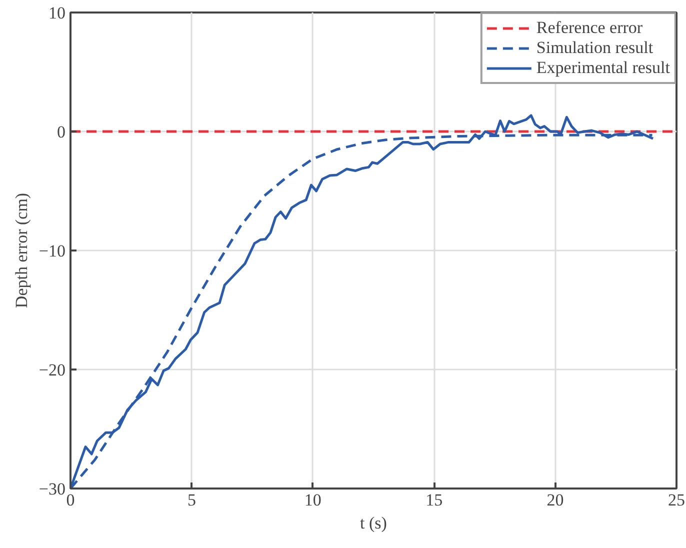  I want to click on y-tick-label: 10, so click(57, 13).